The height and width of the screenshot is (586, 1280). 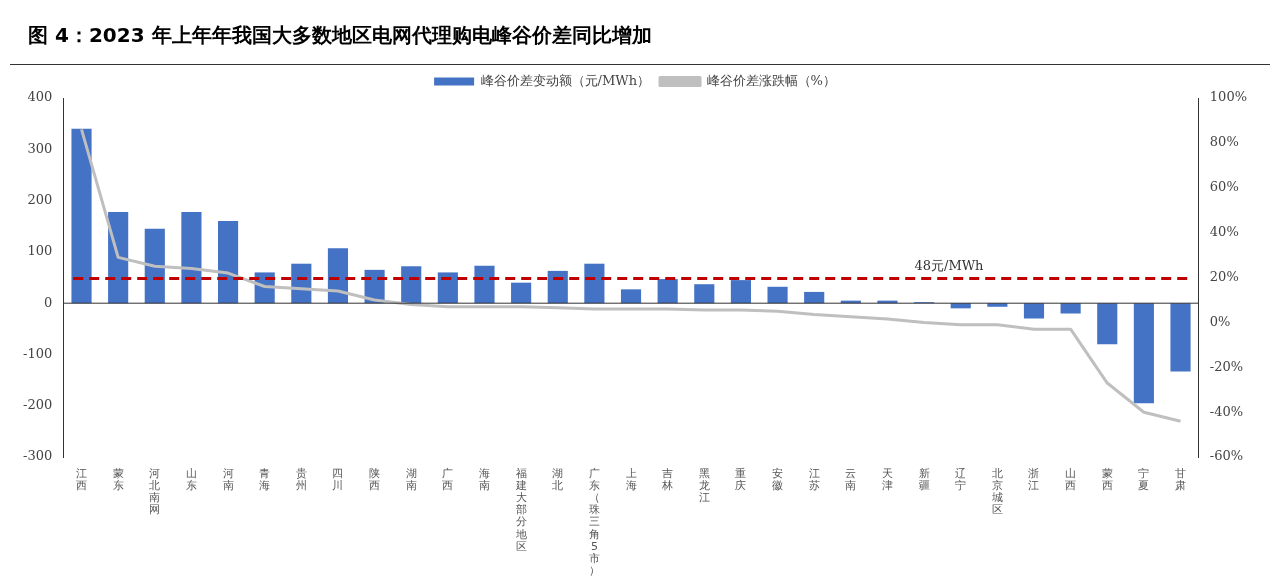 I want to click on y-tick-label: 300, so click(x=40, y=148).